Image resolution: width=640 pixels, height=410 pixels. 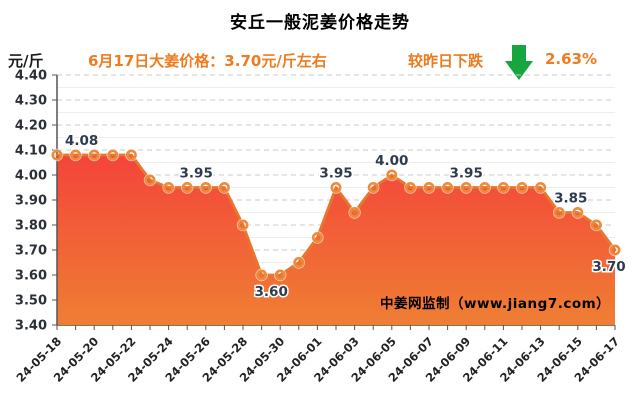 I want to click on data-point-label: 3.85, so click(x=570, y=199).